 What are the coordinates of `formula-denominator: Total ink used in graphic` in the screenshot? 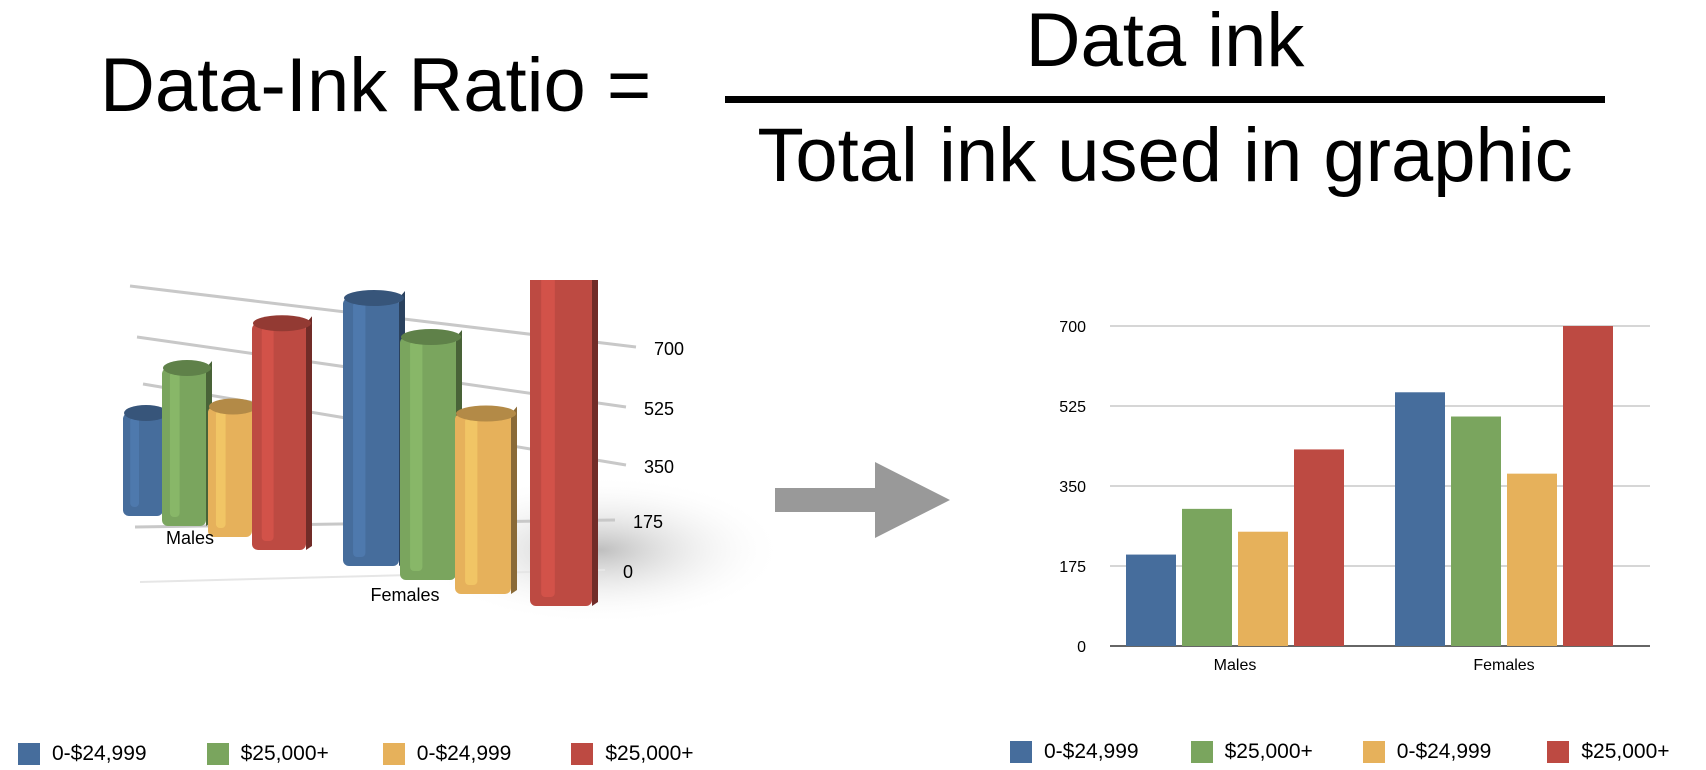 It's located at (1165, 155).